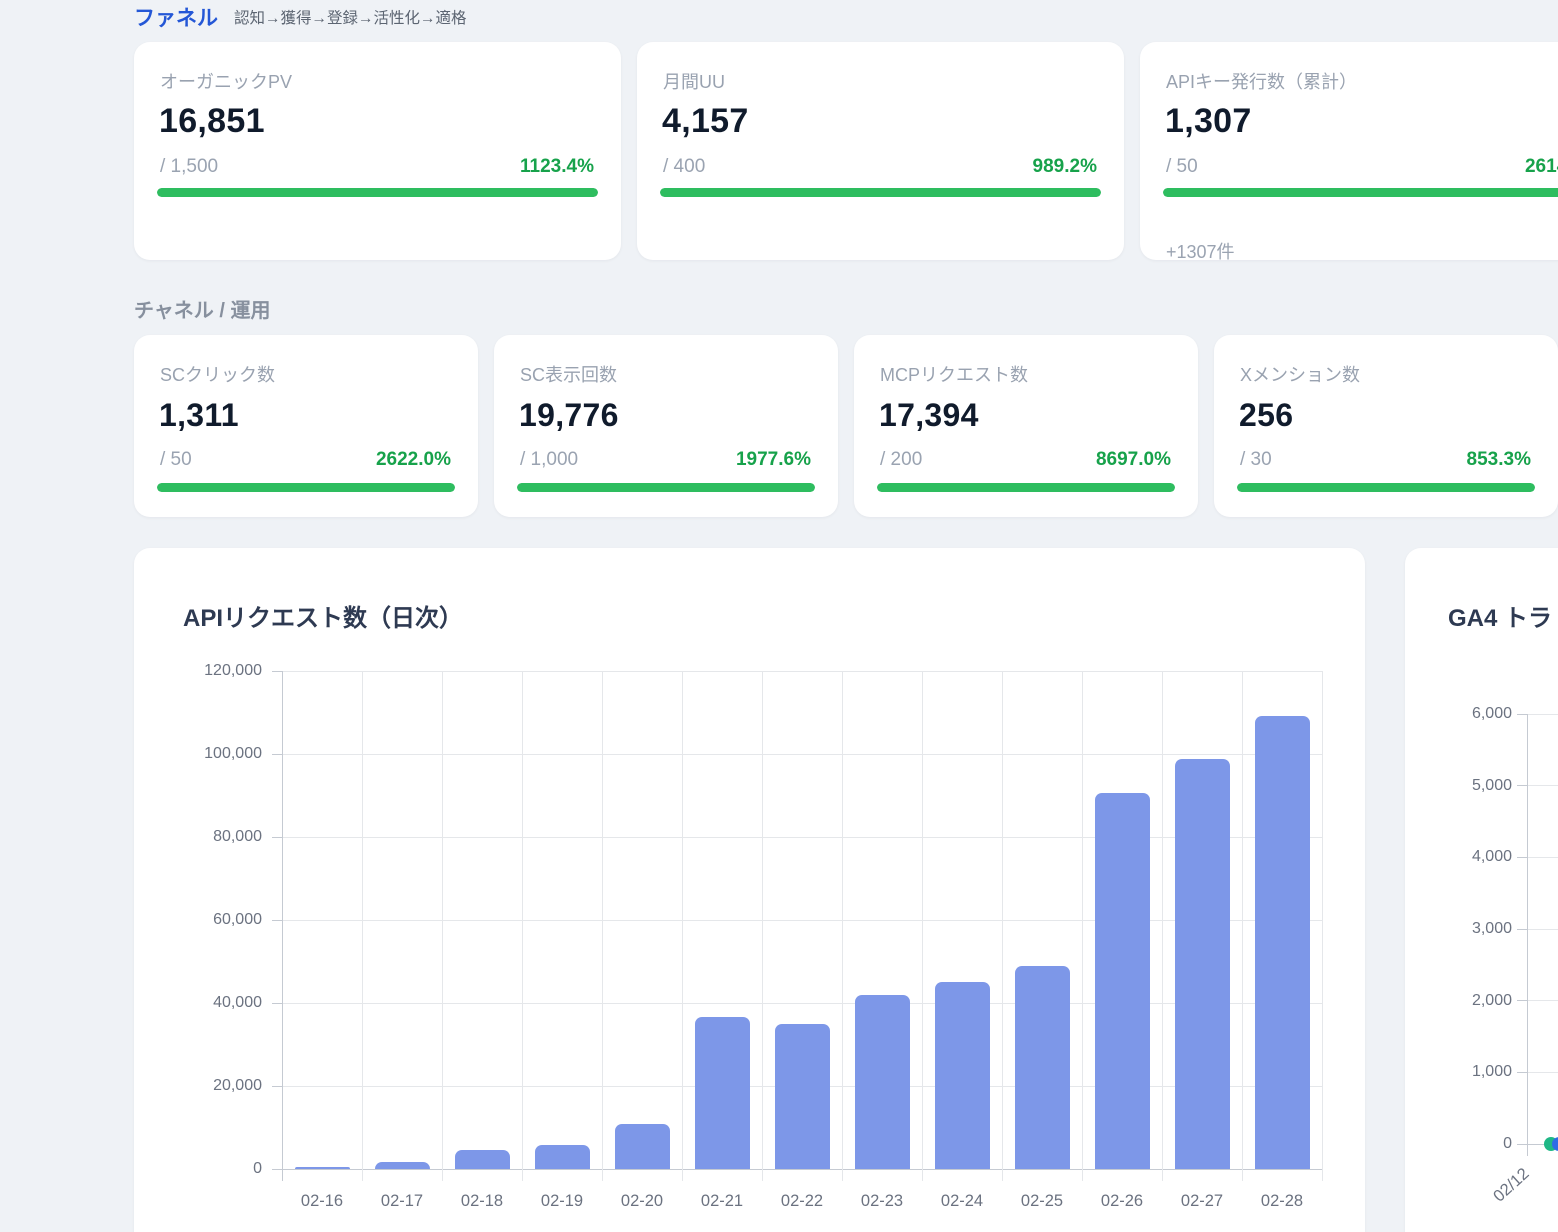  What do you see at coordinates (882, 1201) in the screenshot?
I see `x-tick-label: 02-23` at bounding box center [882, 1201].